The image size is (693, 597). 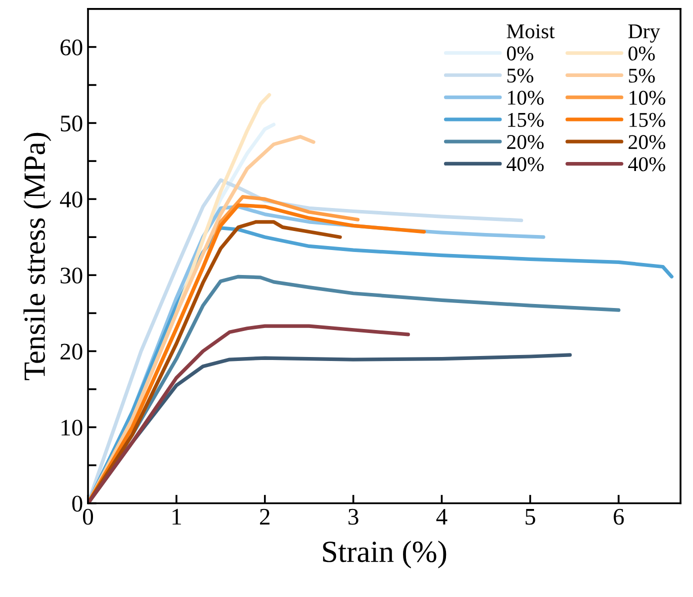 What do you see at coordinates (72, 428) in the screenshot?
I see `y-tick-label: 10` at bounding box center [72, 428].